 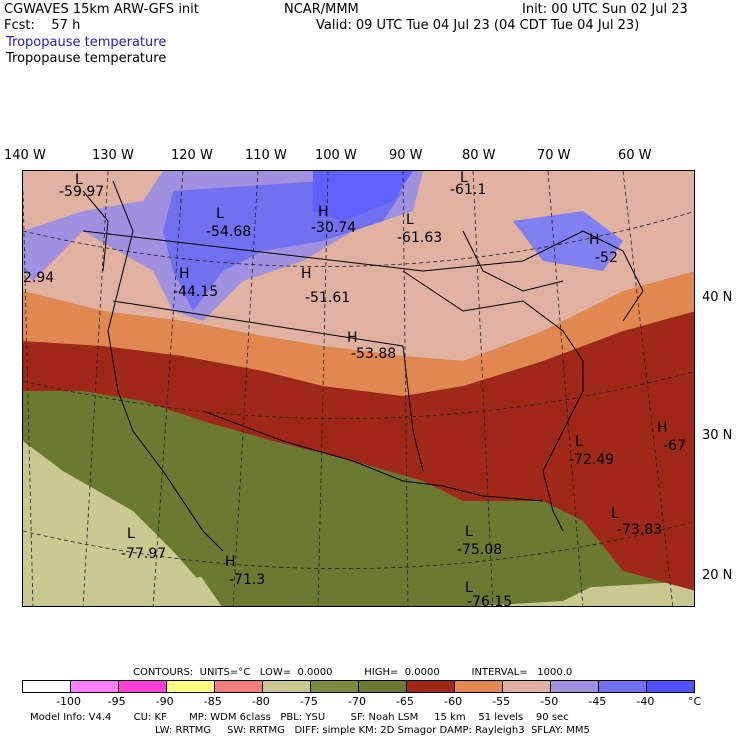 What do you see at coordinates (328, 298) in the screenshot?
I see `lowhigh-value: -51.61` at bounding box center [328, 298].